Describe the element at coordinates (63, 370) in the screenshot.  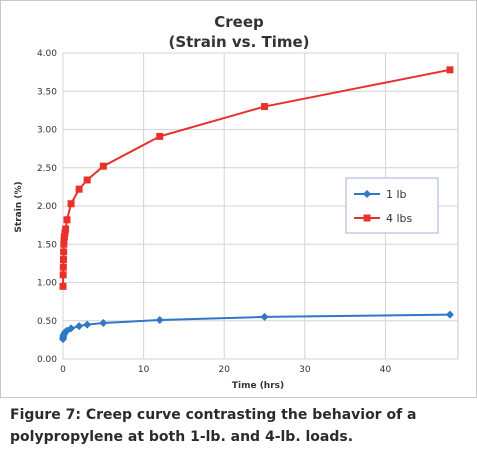
I see `x-tick-label: 0` at that location.